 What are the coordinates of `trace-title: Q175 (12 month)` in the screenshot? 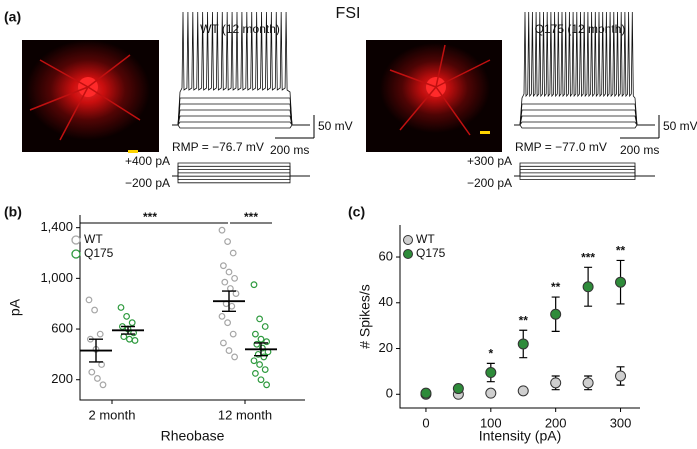 It's located at (580, 29).